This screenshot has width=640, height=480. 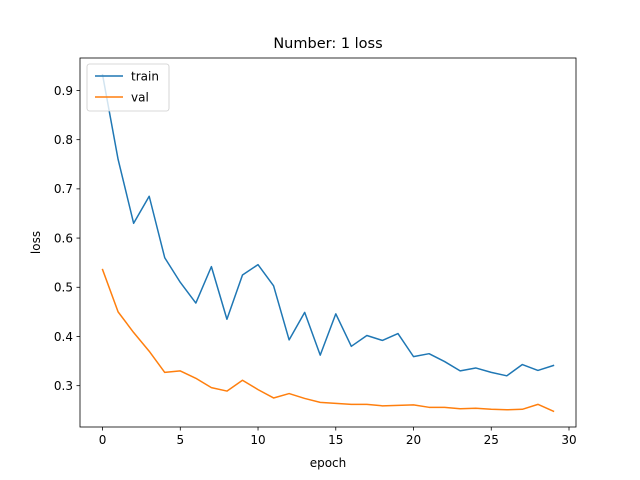 I want to click on y-tick-label: 0.9, so click(x=63, y=91).